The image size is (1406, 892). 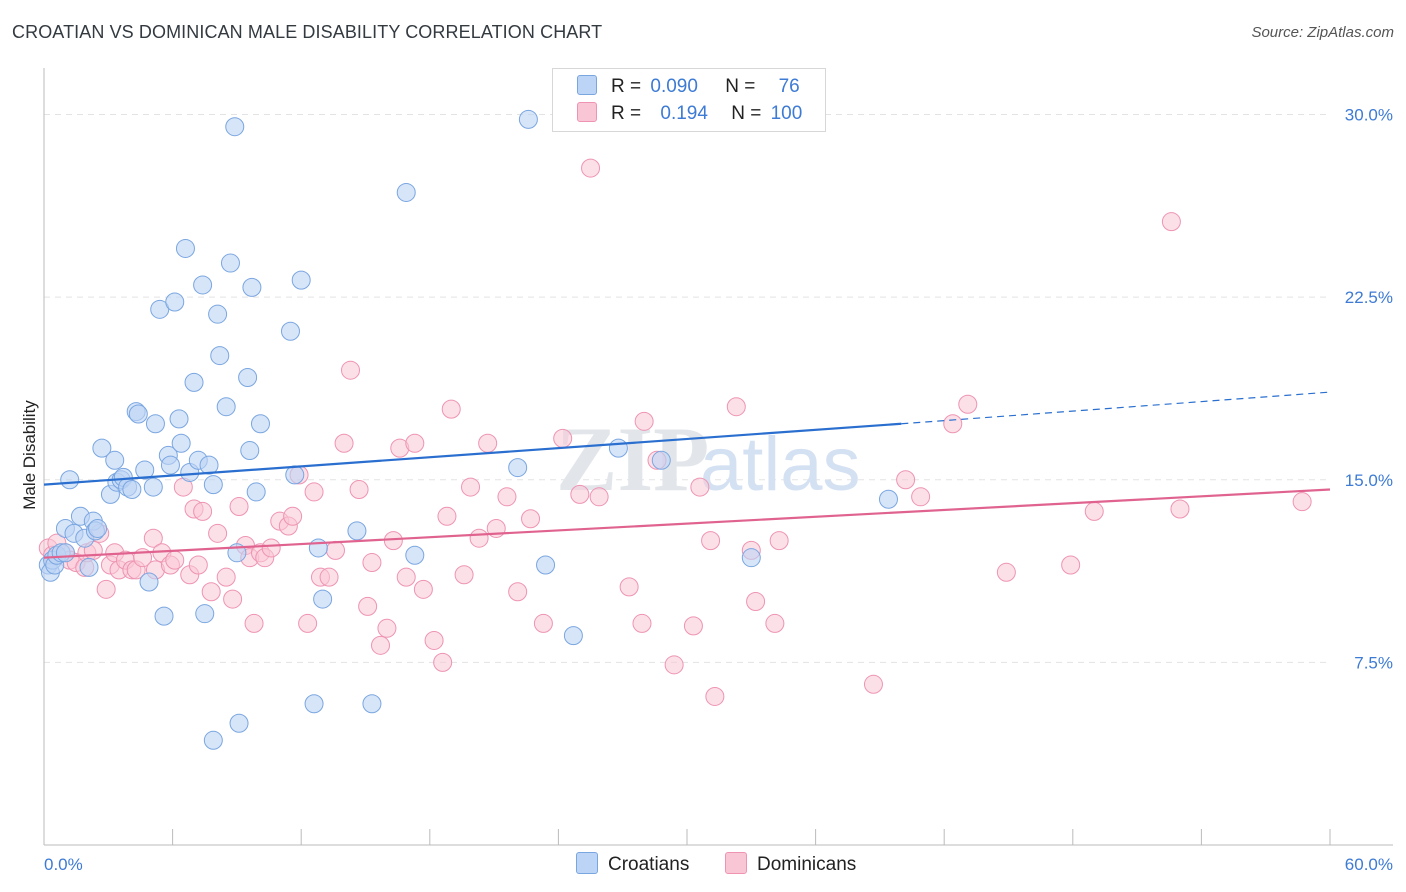 I want to click on y-tick-label: 15.0%, so click(x=1369, y=480).